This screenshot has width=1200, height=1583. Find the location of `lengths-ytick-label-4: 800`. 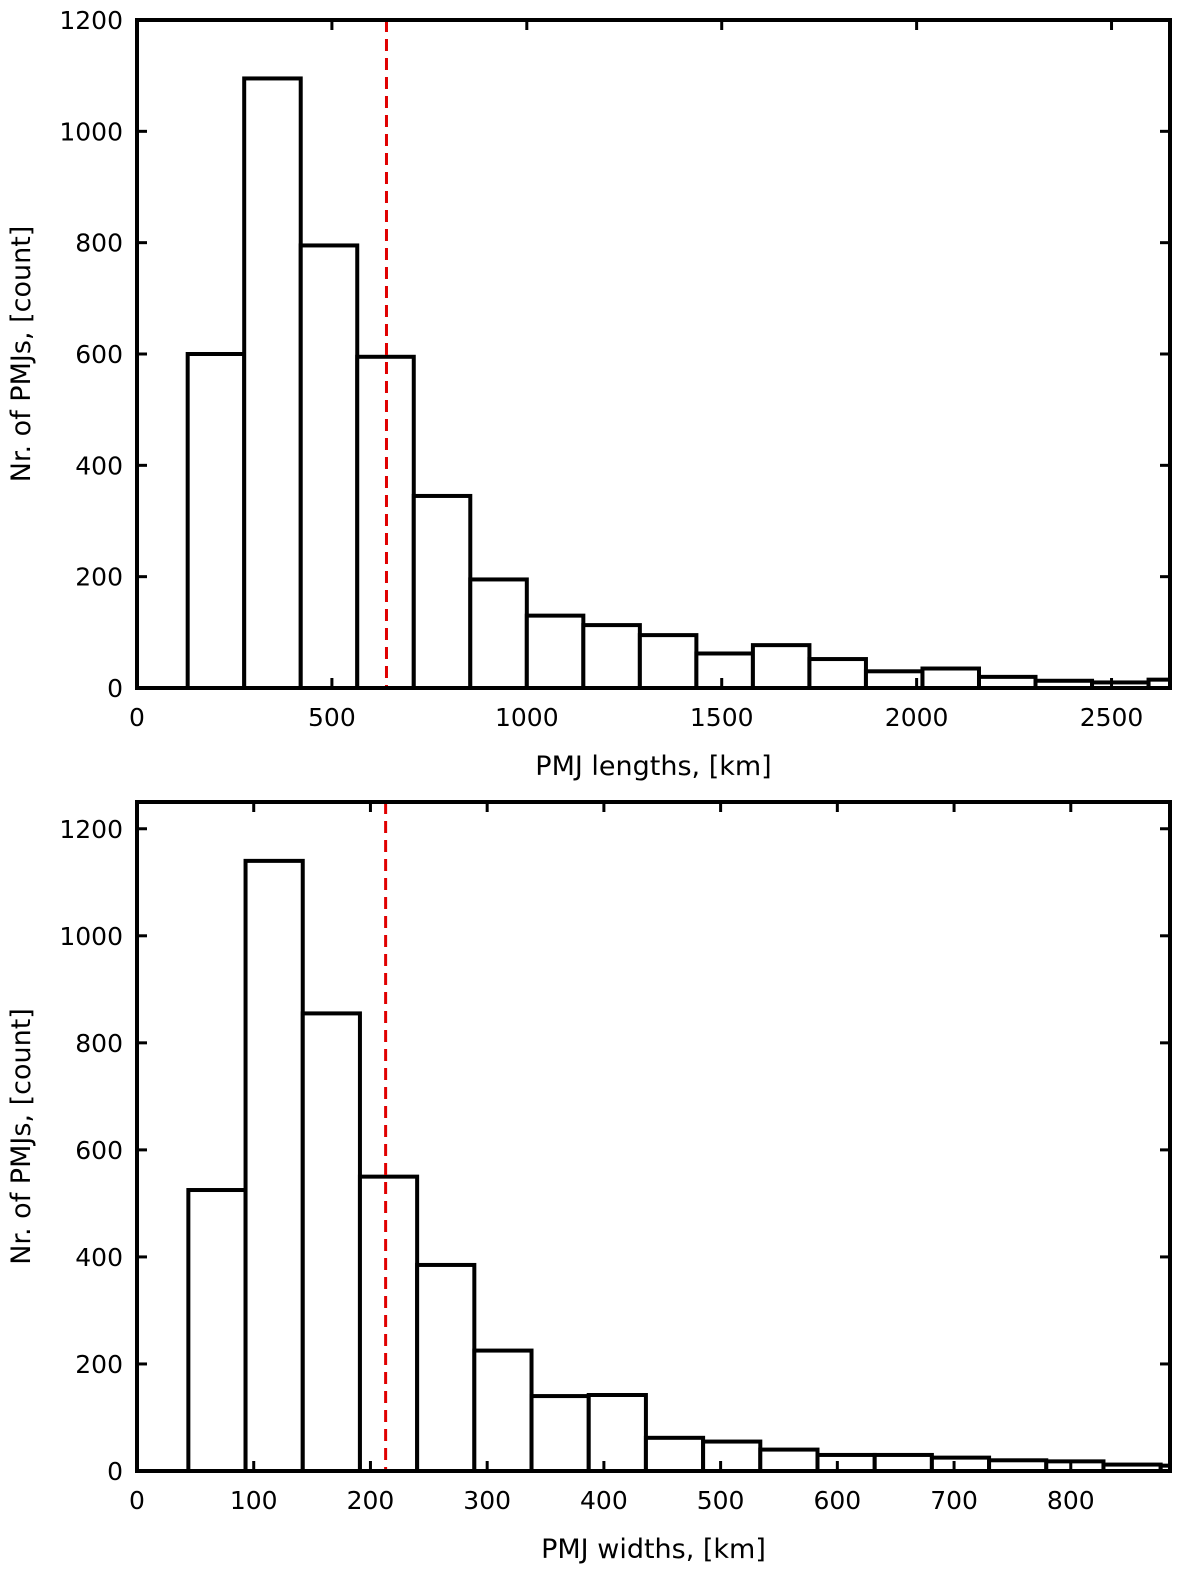

lengths-ytick-label-4: 800 is located at coordinates (99, 243).